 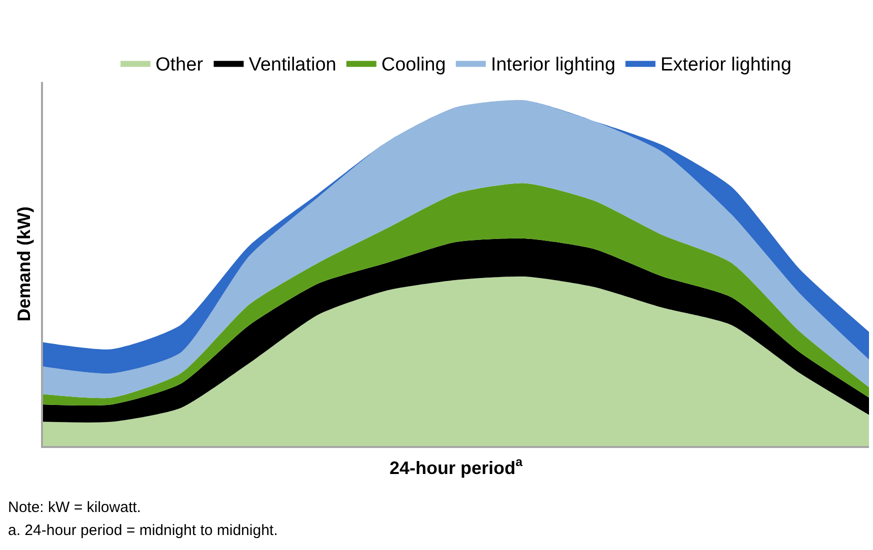 I want to click on x-axis-title: 24-hour period$^{a}$, so click(x=456, y=466).